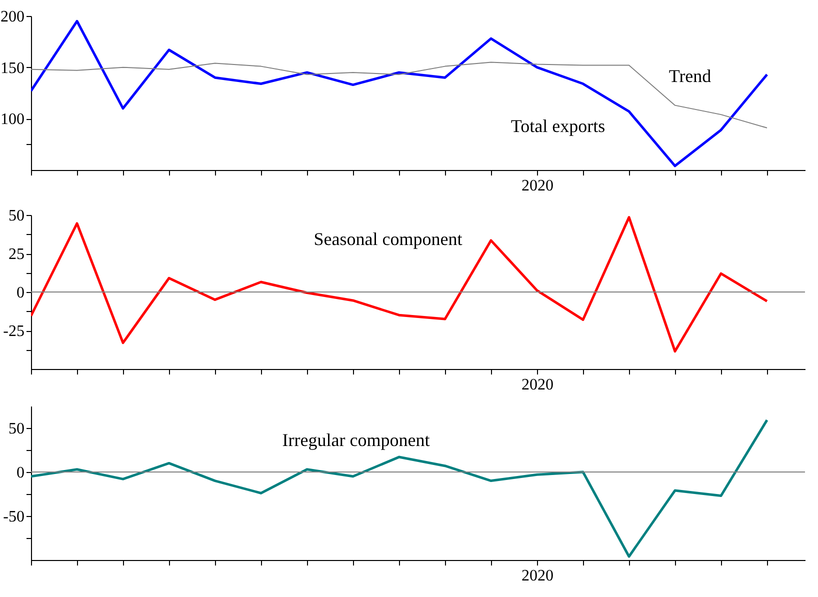 Image resolution: width=818 pixels, height=597 pixels. What do you see at coordinates (12, 68) in the screenshot?
I see `y-tick-label: 150` at bounding box center [12, 68].